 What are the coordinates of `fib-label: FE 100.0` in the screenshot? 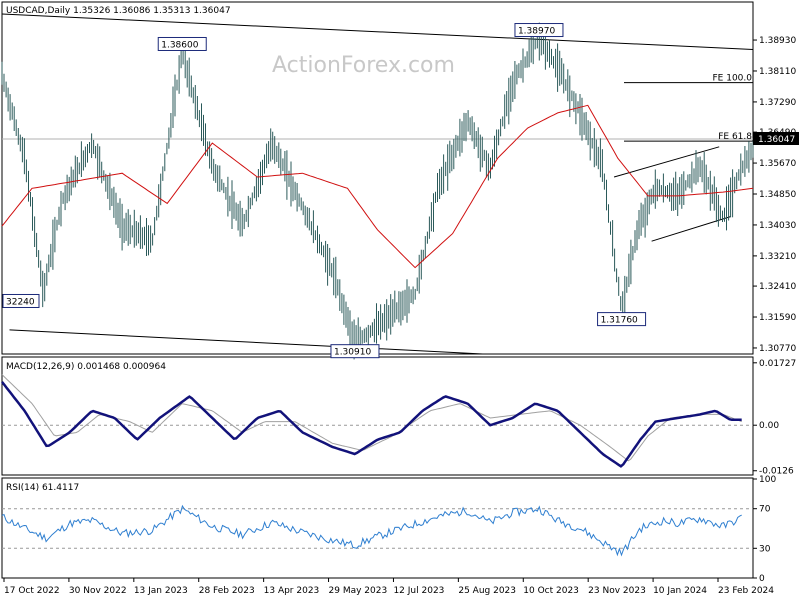 It's located at (733, 79).